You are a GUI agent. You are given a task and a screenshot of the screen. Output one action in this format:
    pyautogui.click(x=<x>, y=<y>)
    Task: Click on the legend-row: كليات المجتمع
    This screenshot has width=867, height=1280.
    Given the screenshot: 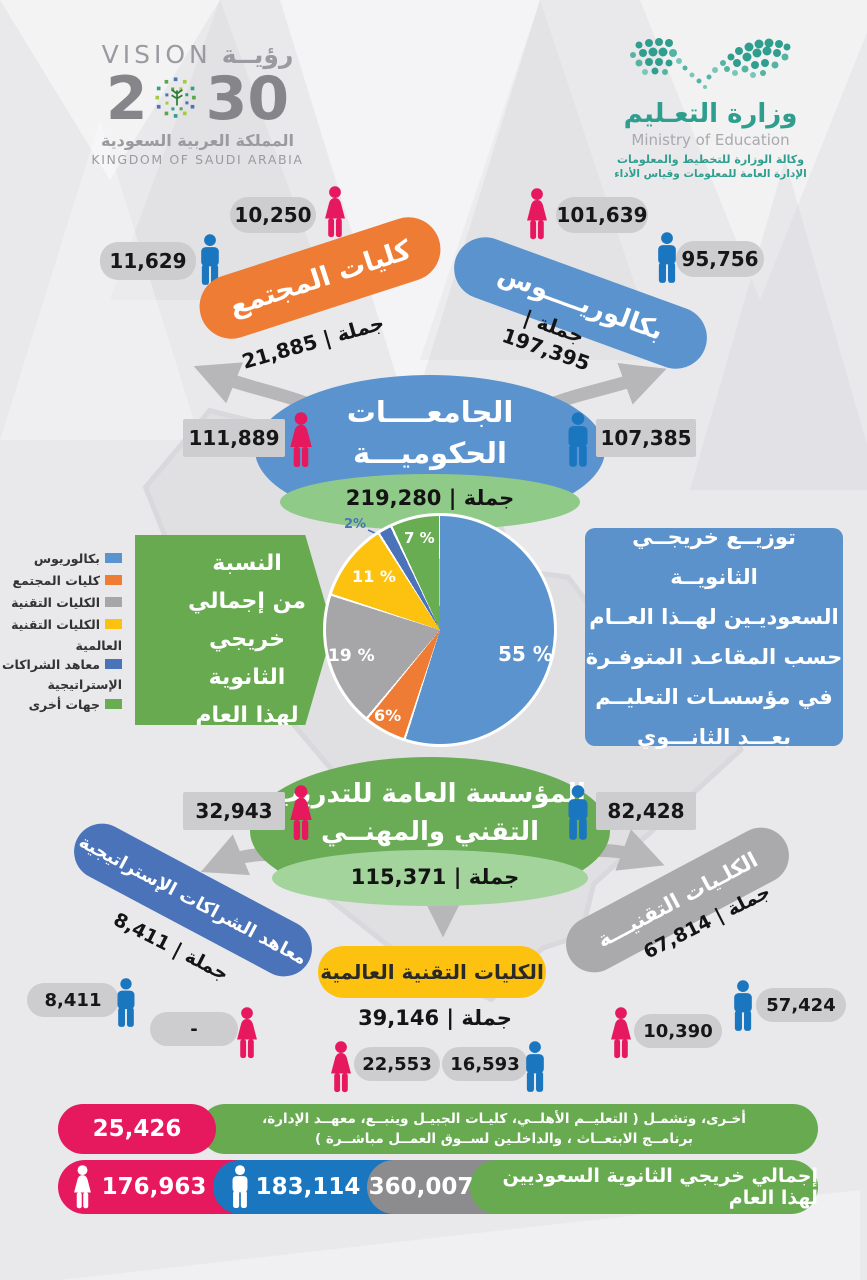 What is the action you would take?
    pyautogui.click(x=67, y=580)
    